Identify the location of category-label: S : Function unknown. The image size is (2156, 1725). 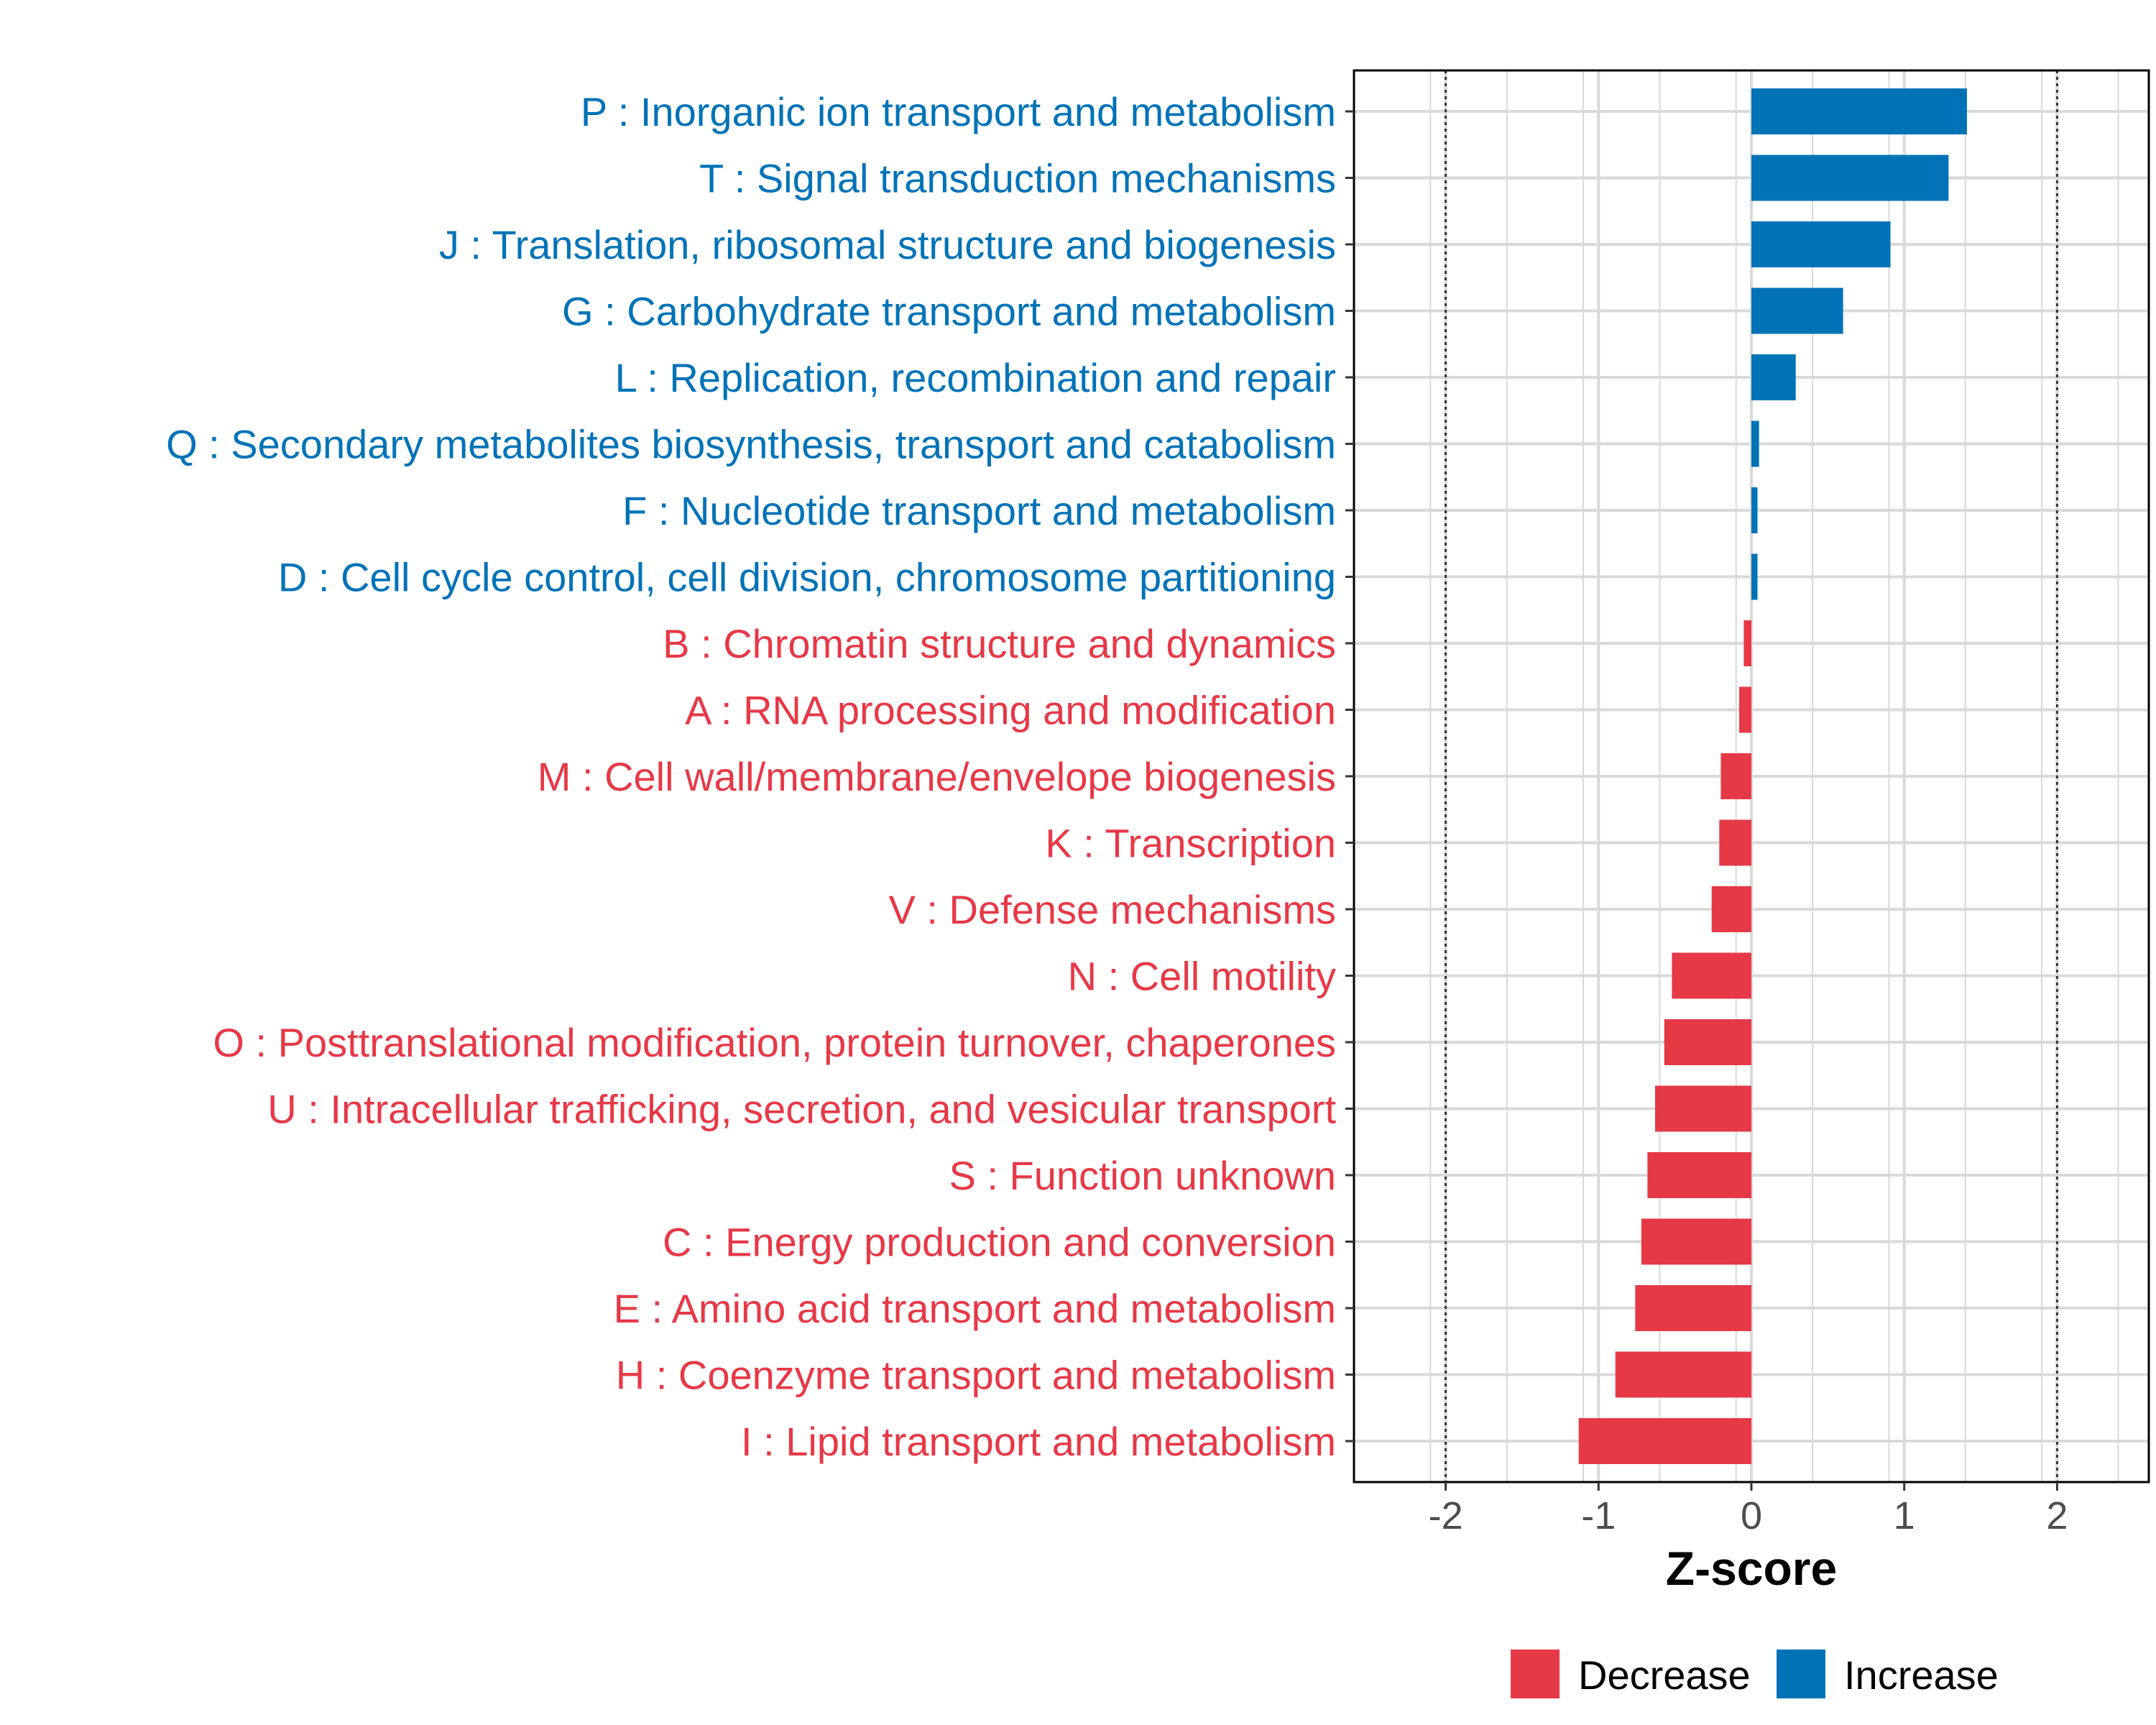
(1143, 1175).